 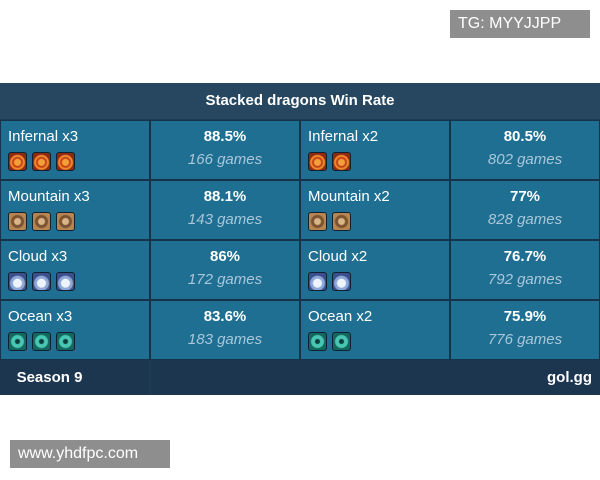 I want to click on games: 802 games, so click(x=525, y=159).